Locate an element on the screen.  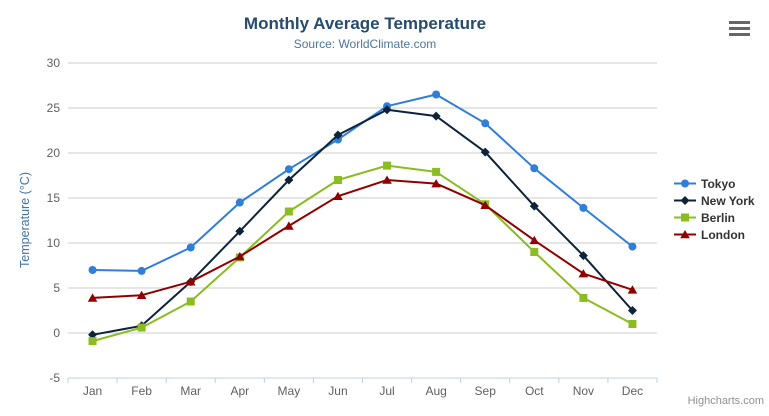
legend-item-tokyo: Tokyo is located at coordinates (714, 183).